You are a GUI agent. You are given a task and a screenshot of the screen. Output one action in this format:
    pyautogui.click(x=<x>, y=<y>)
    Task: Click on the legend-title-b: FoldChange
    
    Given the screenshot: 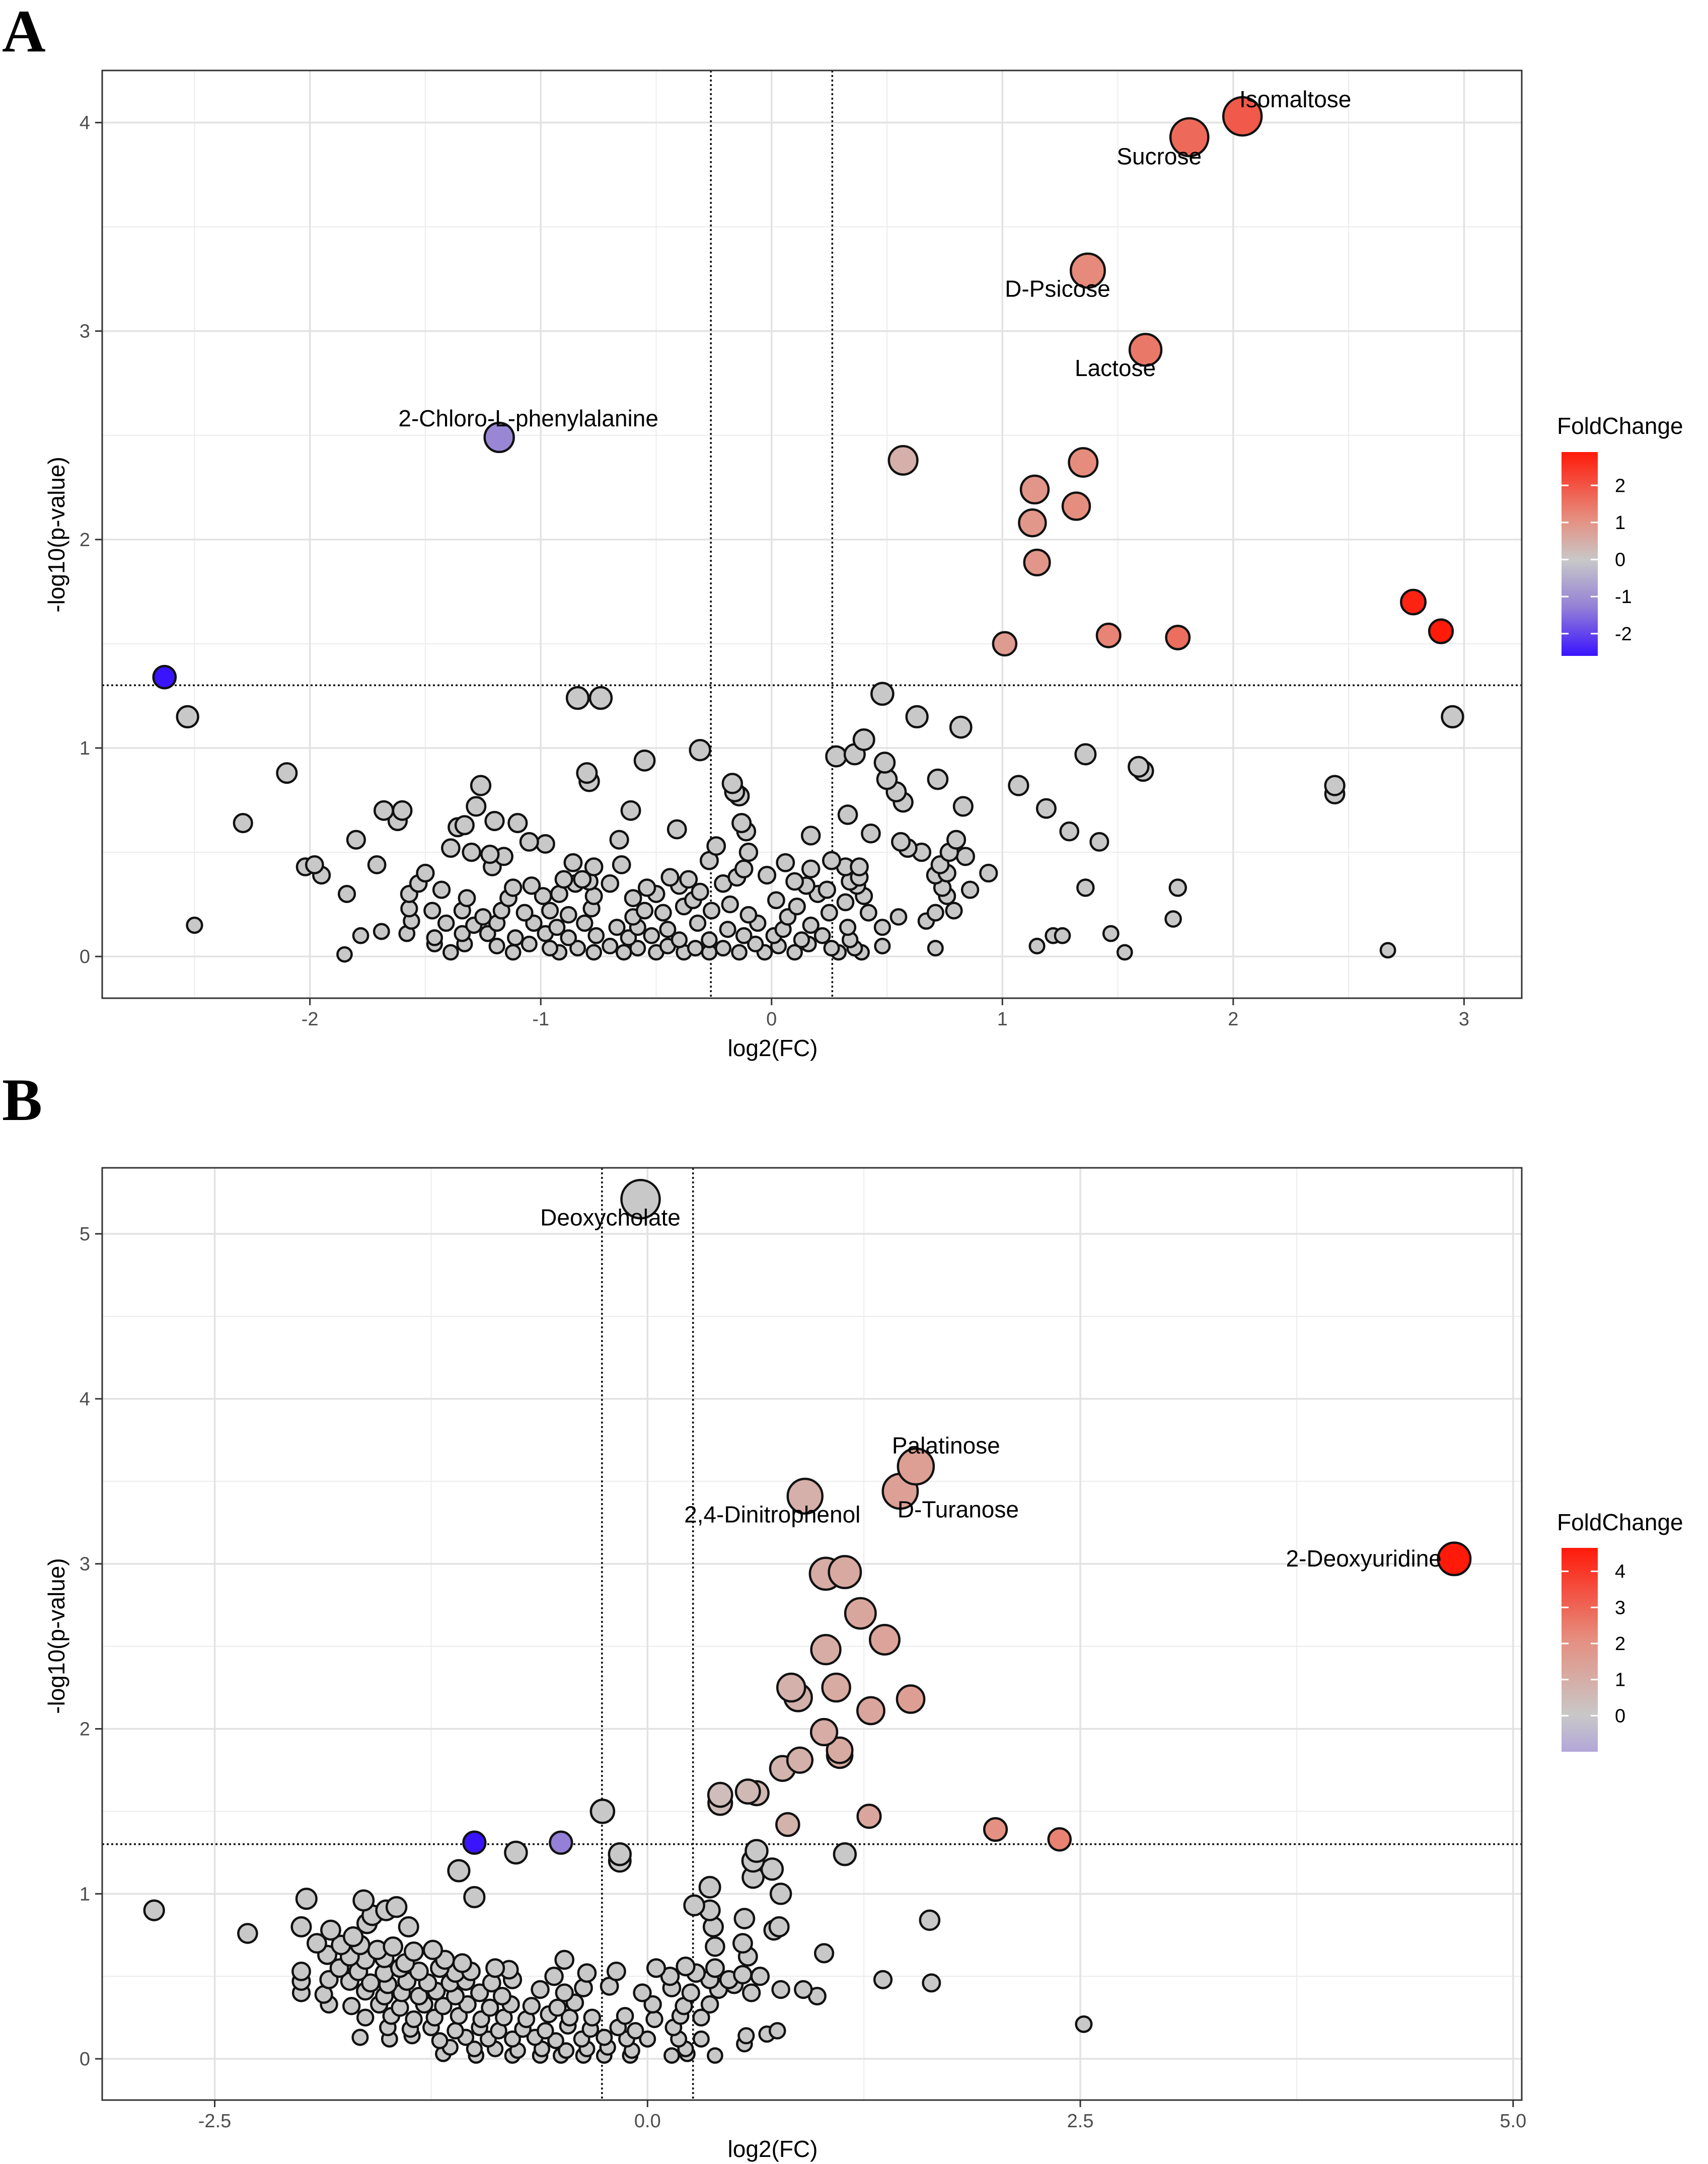 What is the action you would take?
    pyautogui.click(x=1620, y=1522)
    